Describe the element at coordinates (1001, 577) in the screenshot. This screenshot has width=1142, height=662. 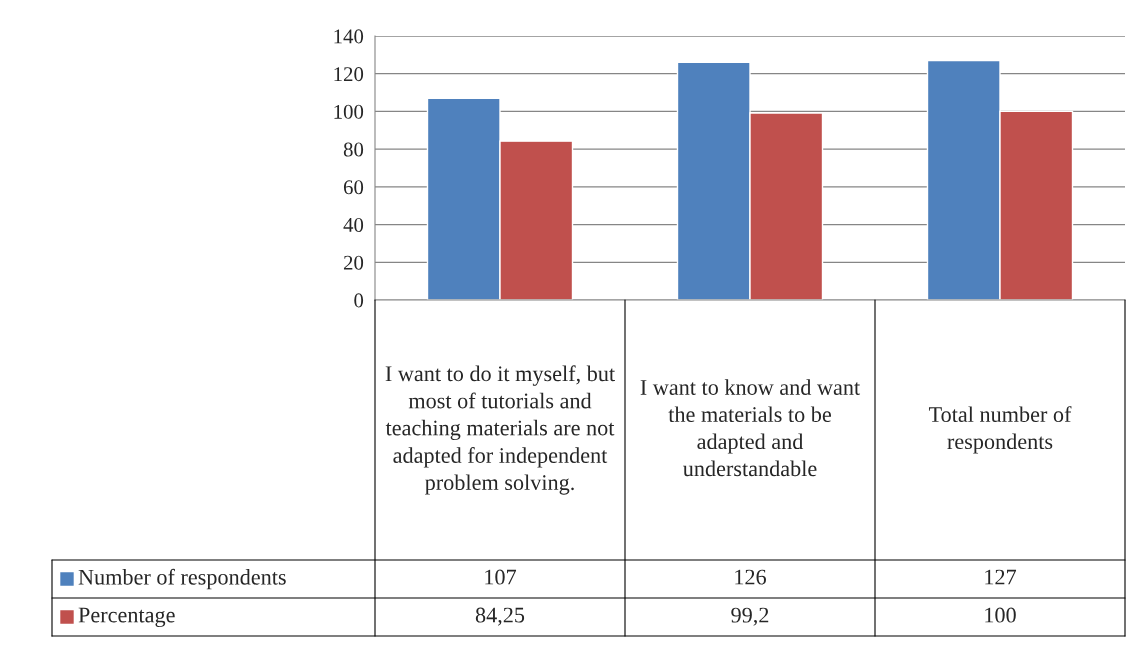
I see `data-label: 127` at that location.